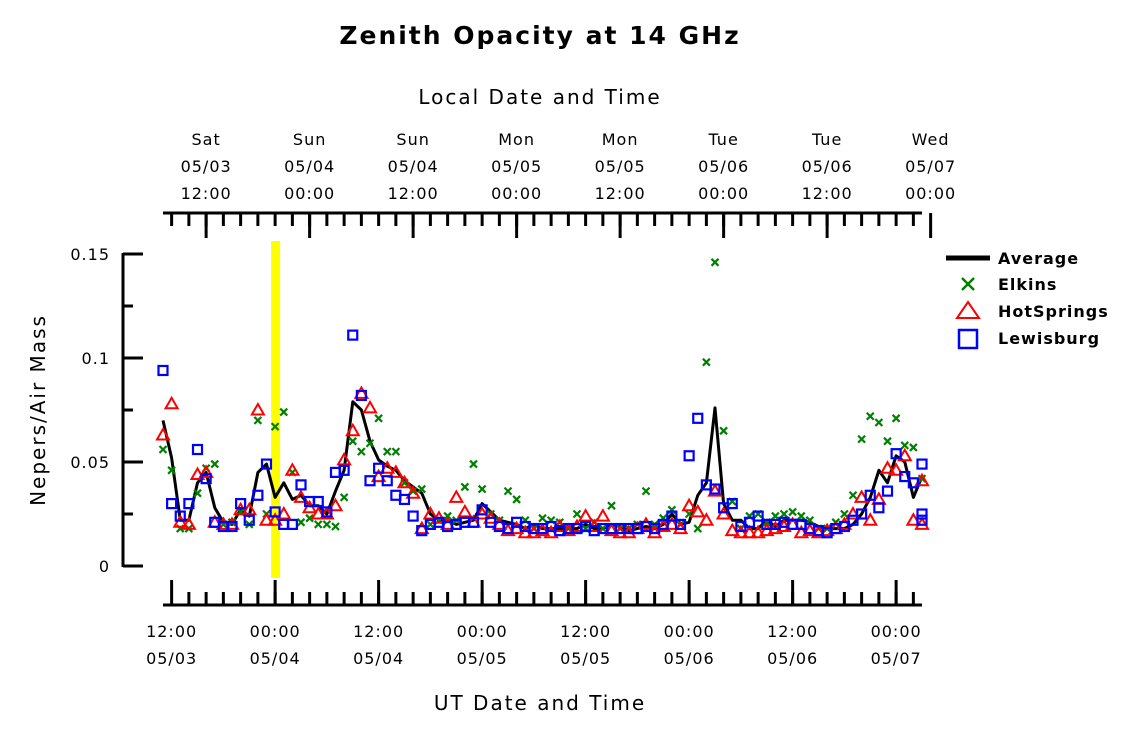 The height and width of the screenshot is (731, 1125). What do you see at coordinates (968, 339) in the screenshot?
I see `legend-lewisburg-swatch` at bounding box center [968, 339].